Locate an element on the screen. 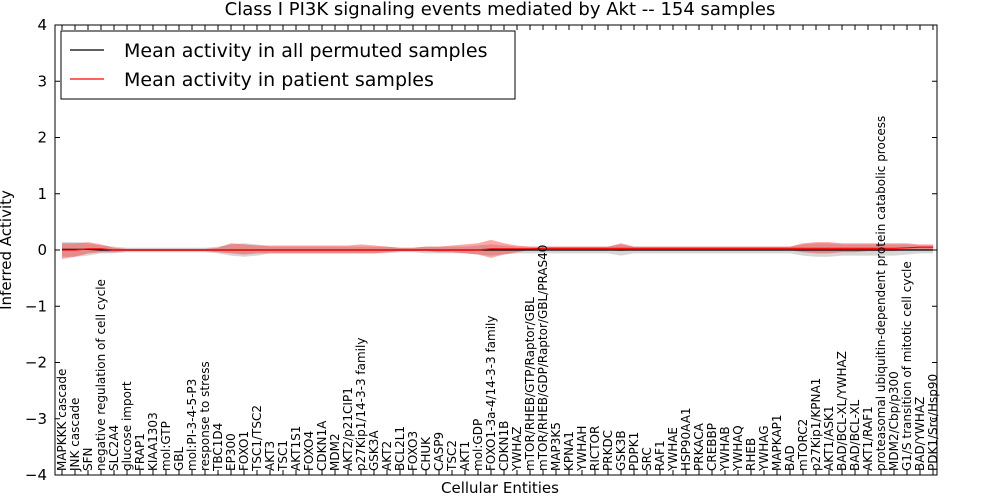 This screenshot has height=500, width=1000. x-category-label: AKT1/RAF1 is located at coordinates (868, 438).